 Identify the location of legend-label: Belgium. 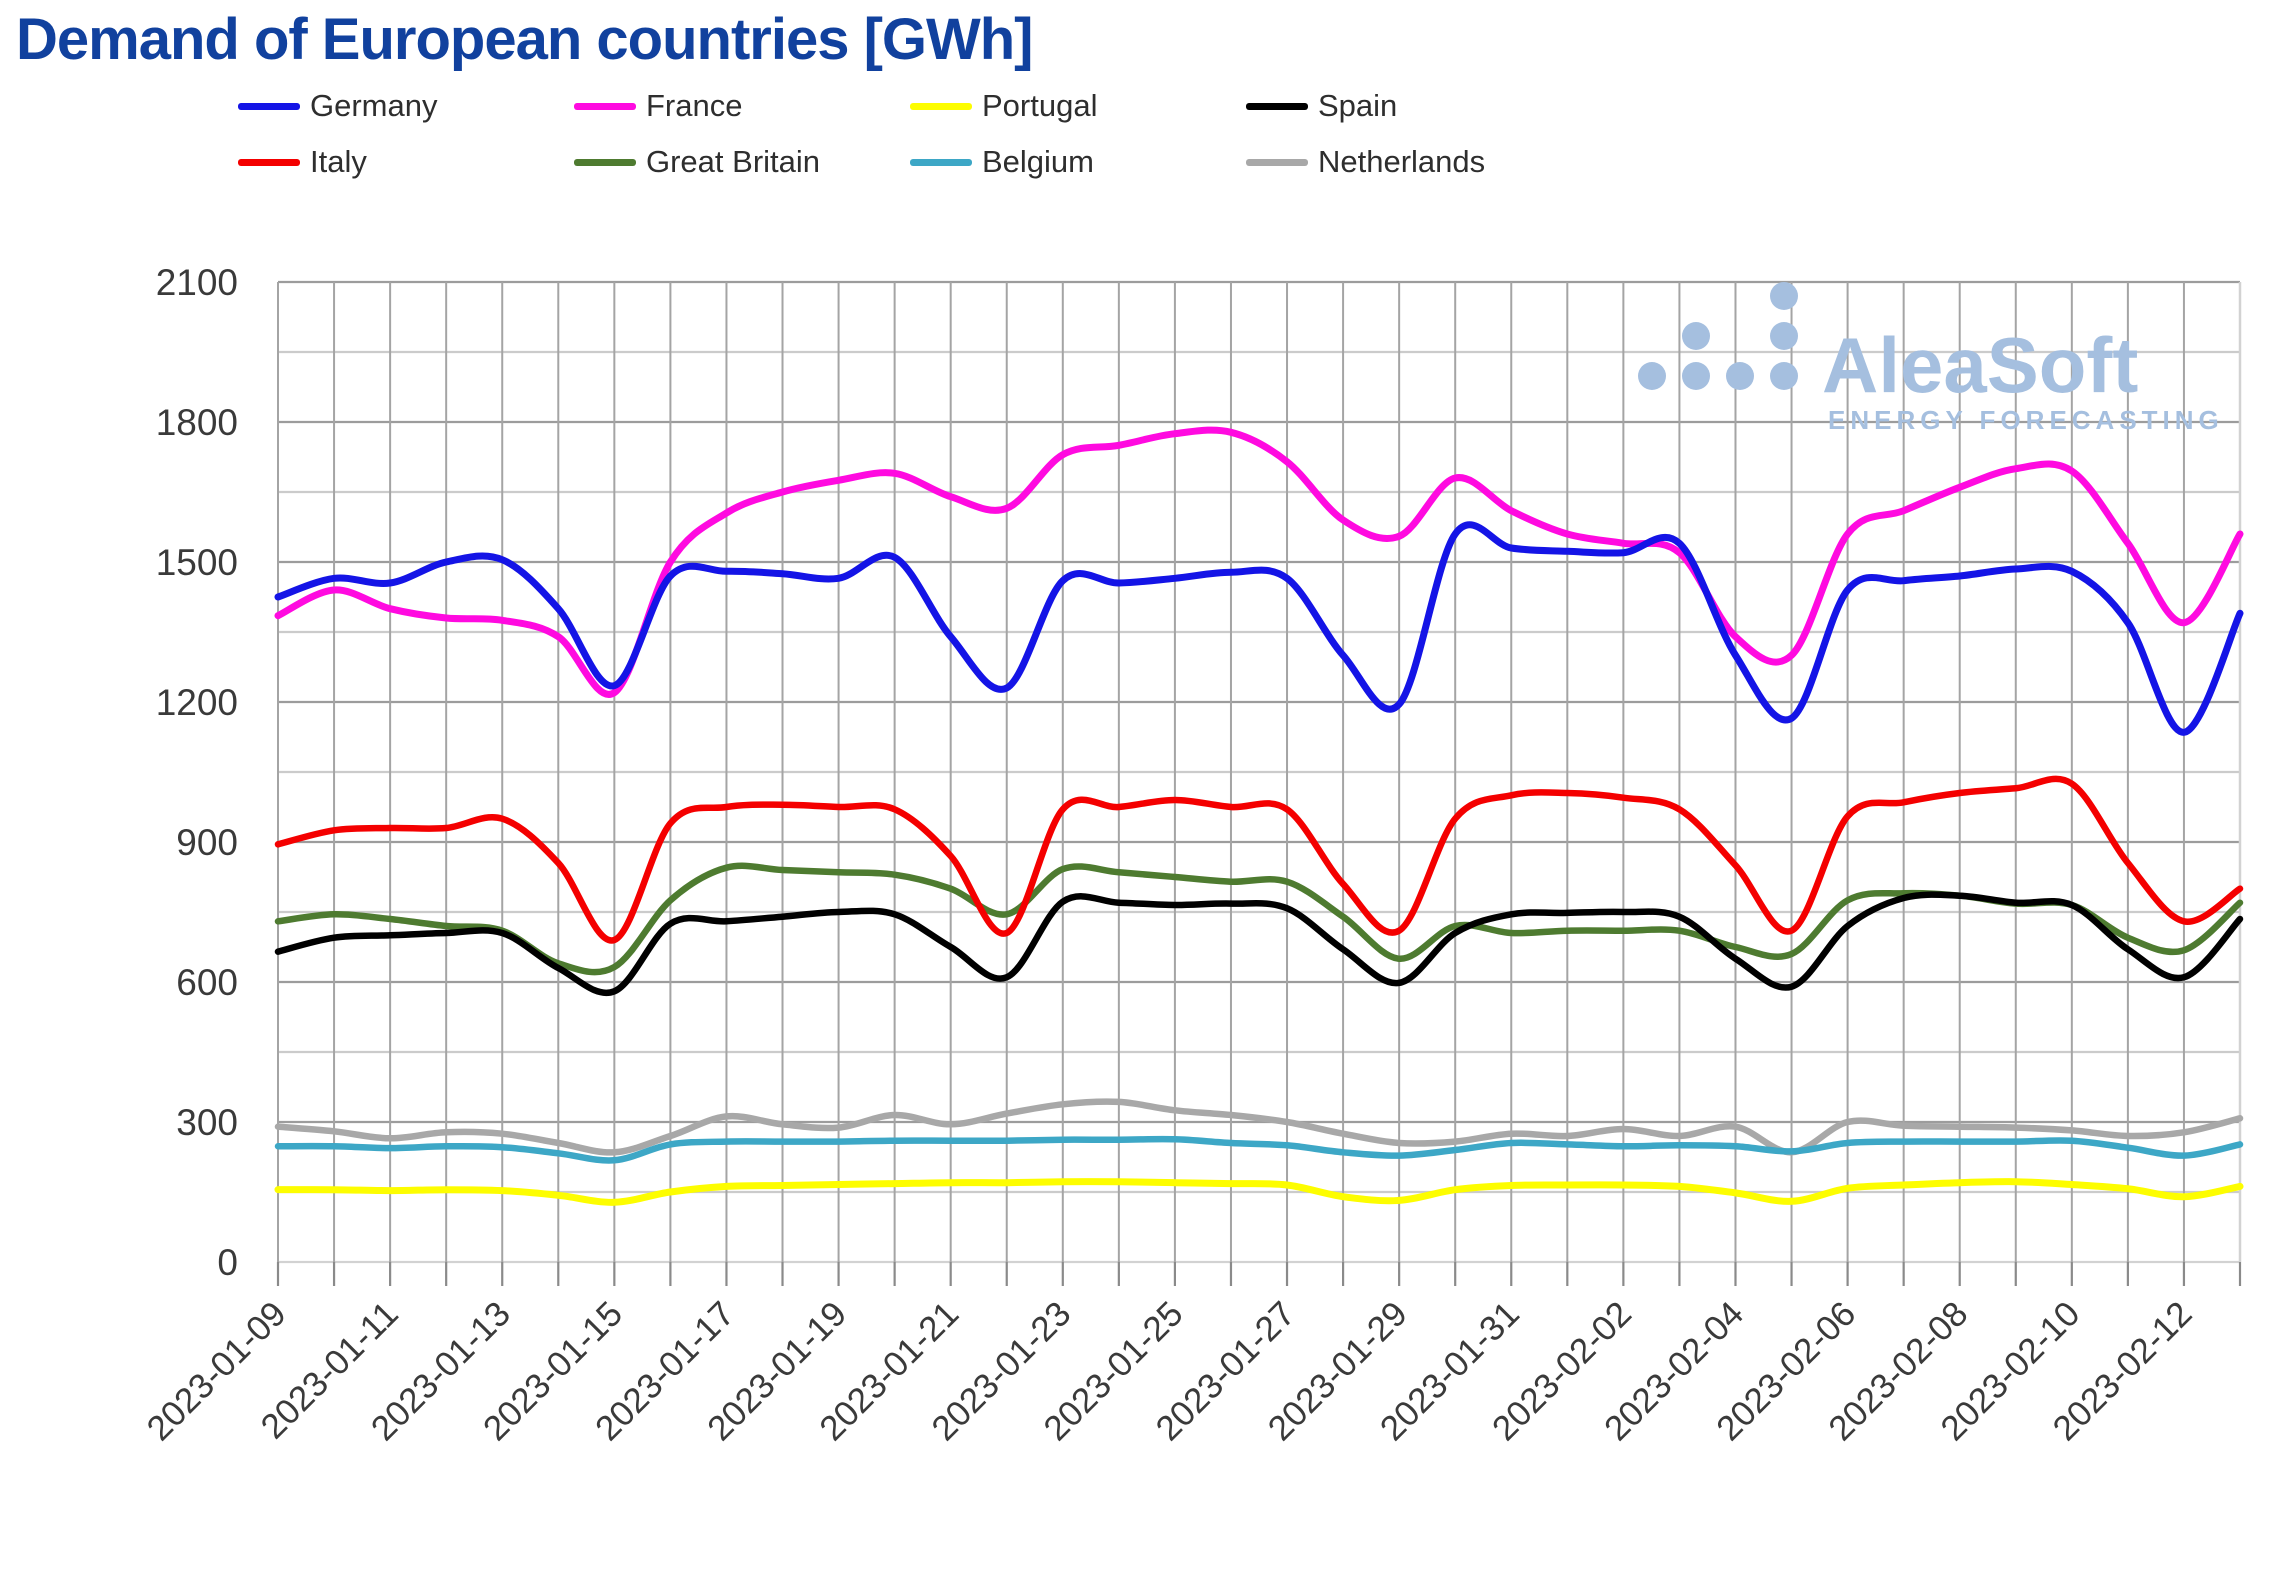
(1038, 161).